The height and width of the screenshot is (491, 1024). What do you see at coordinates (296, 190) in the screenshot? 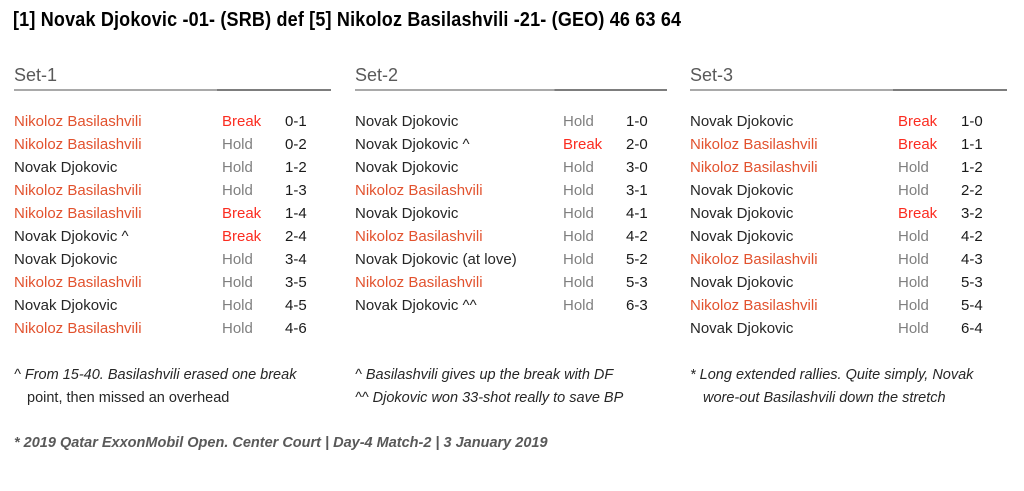
I see `game-score: 1-3` at bounding box center [296, 190].